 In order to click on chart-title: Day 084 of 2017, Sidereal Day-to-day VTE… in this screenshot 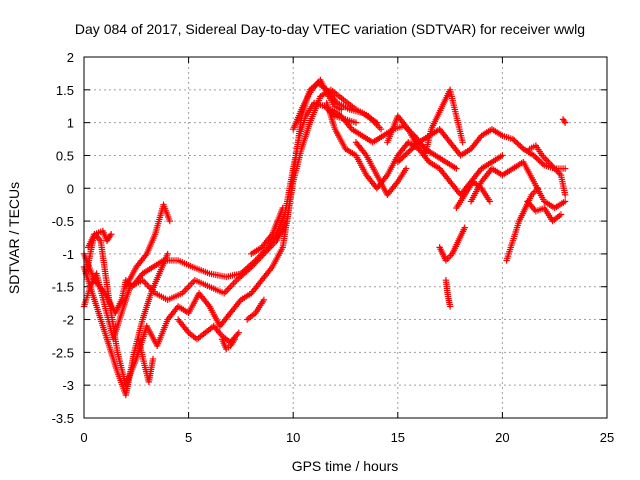, I will do `click(330, 29)`.